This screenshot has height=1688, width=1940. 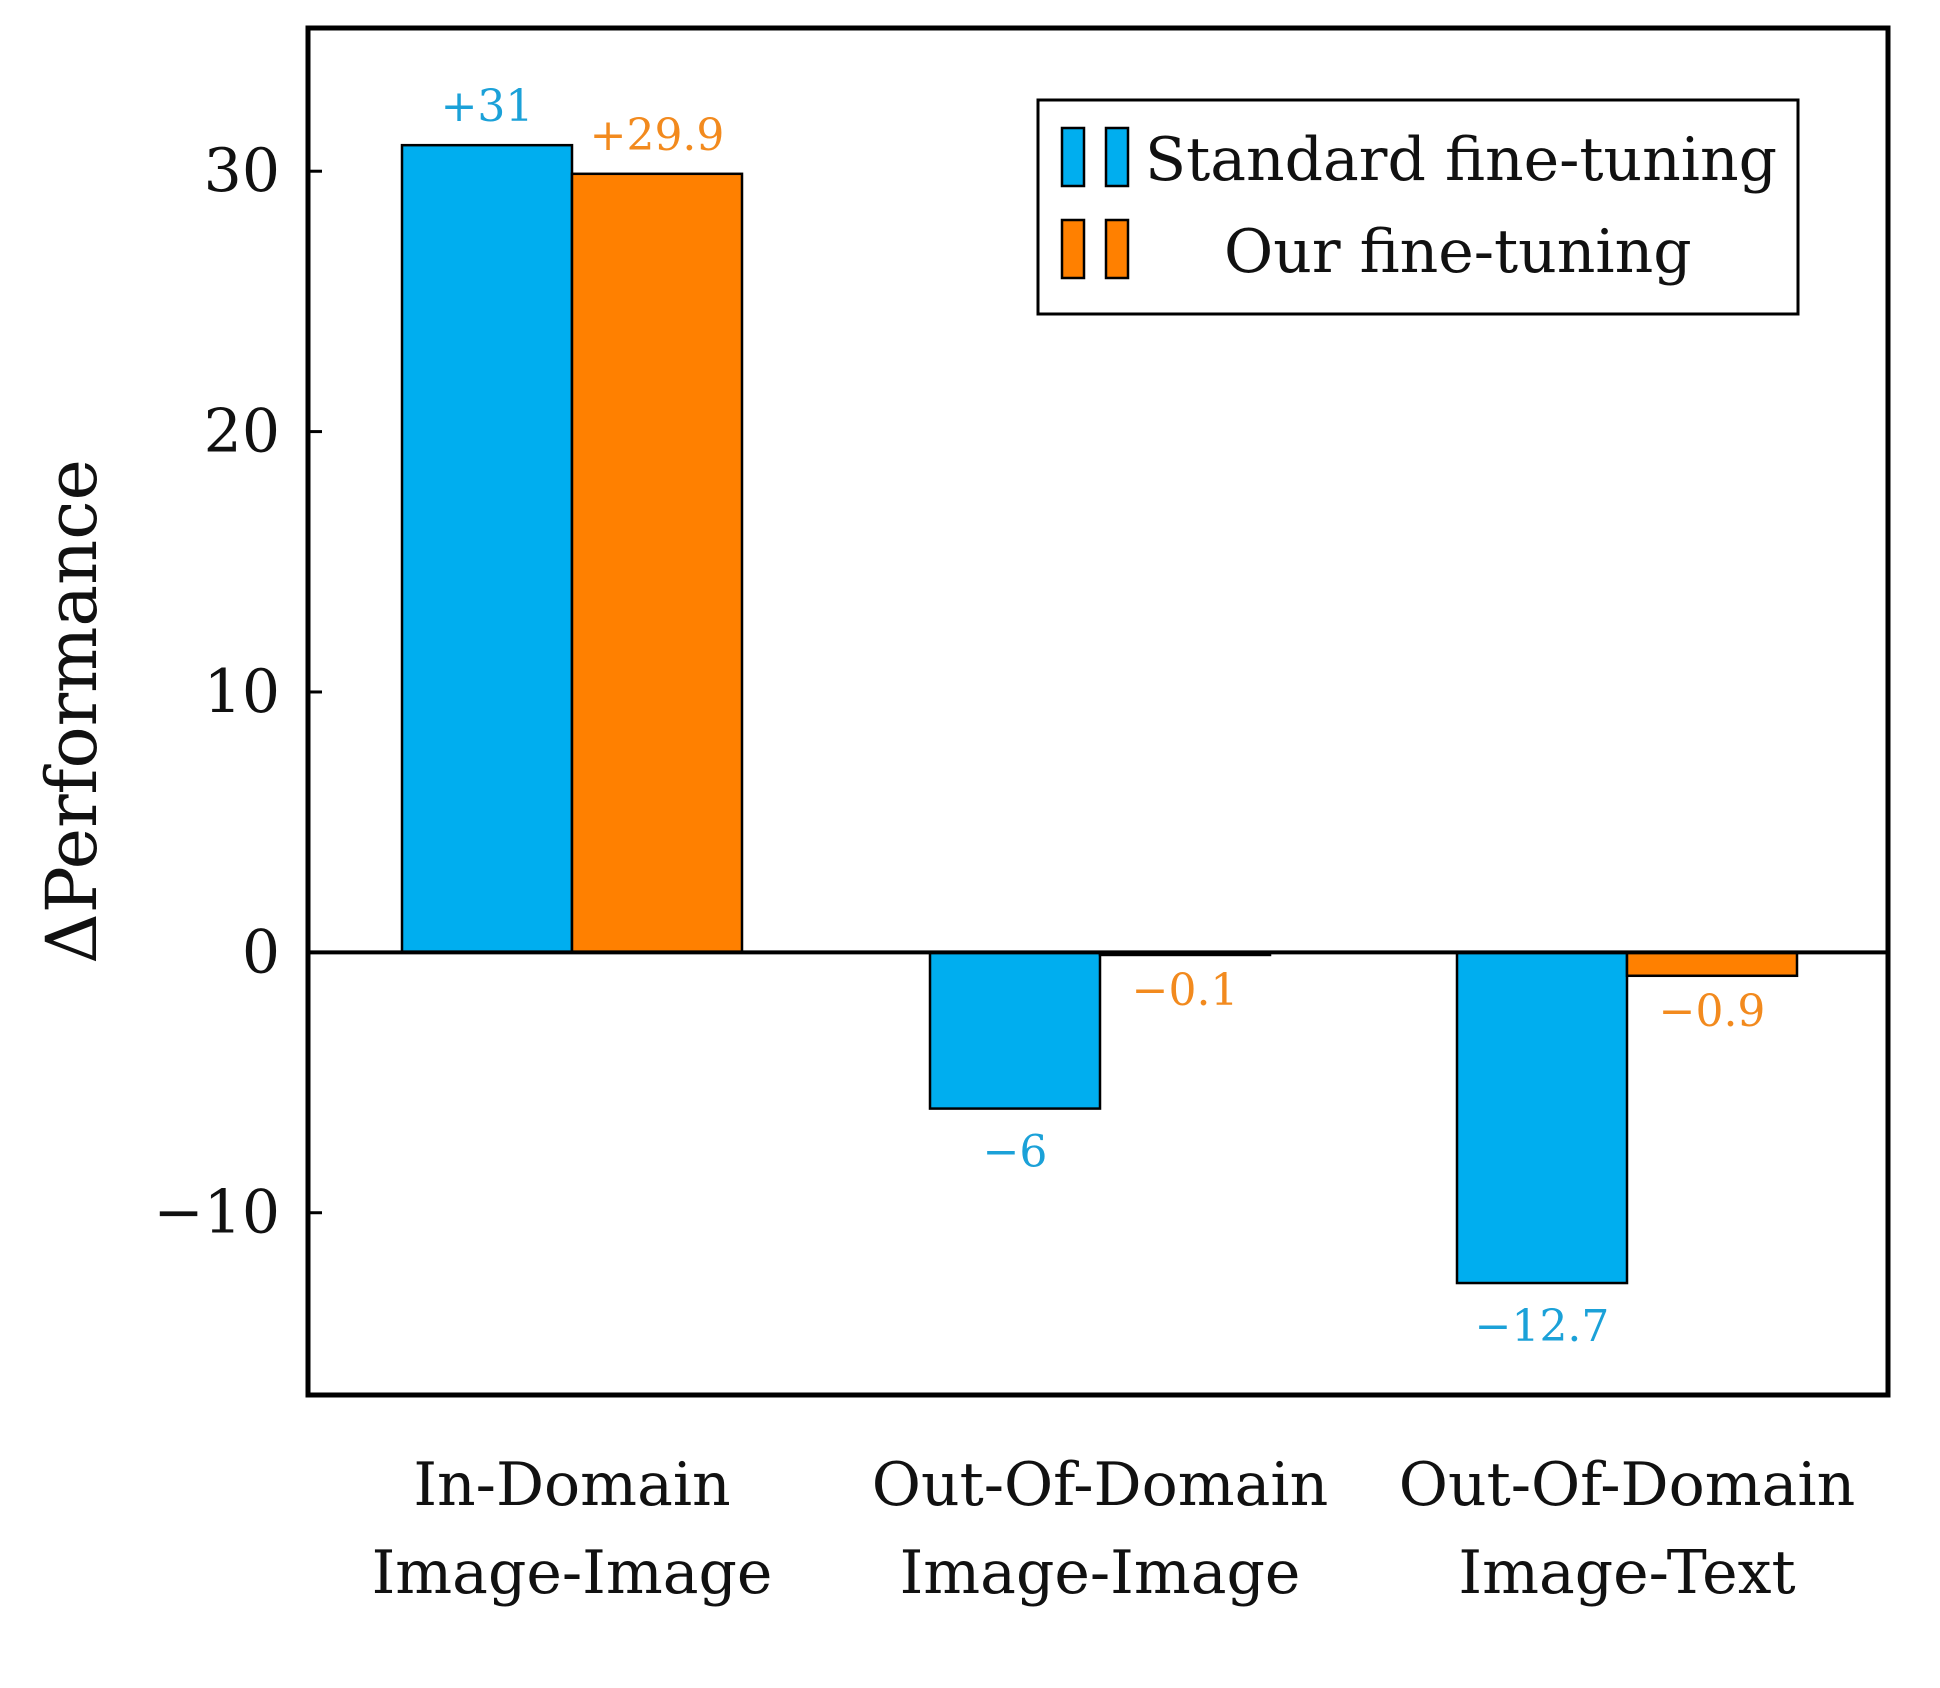 I want to click on category-label-2-line1: Out-Of-Domain, so click(x=1100, y=1485).